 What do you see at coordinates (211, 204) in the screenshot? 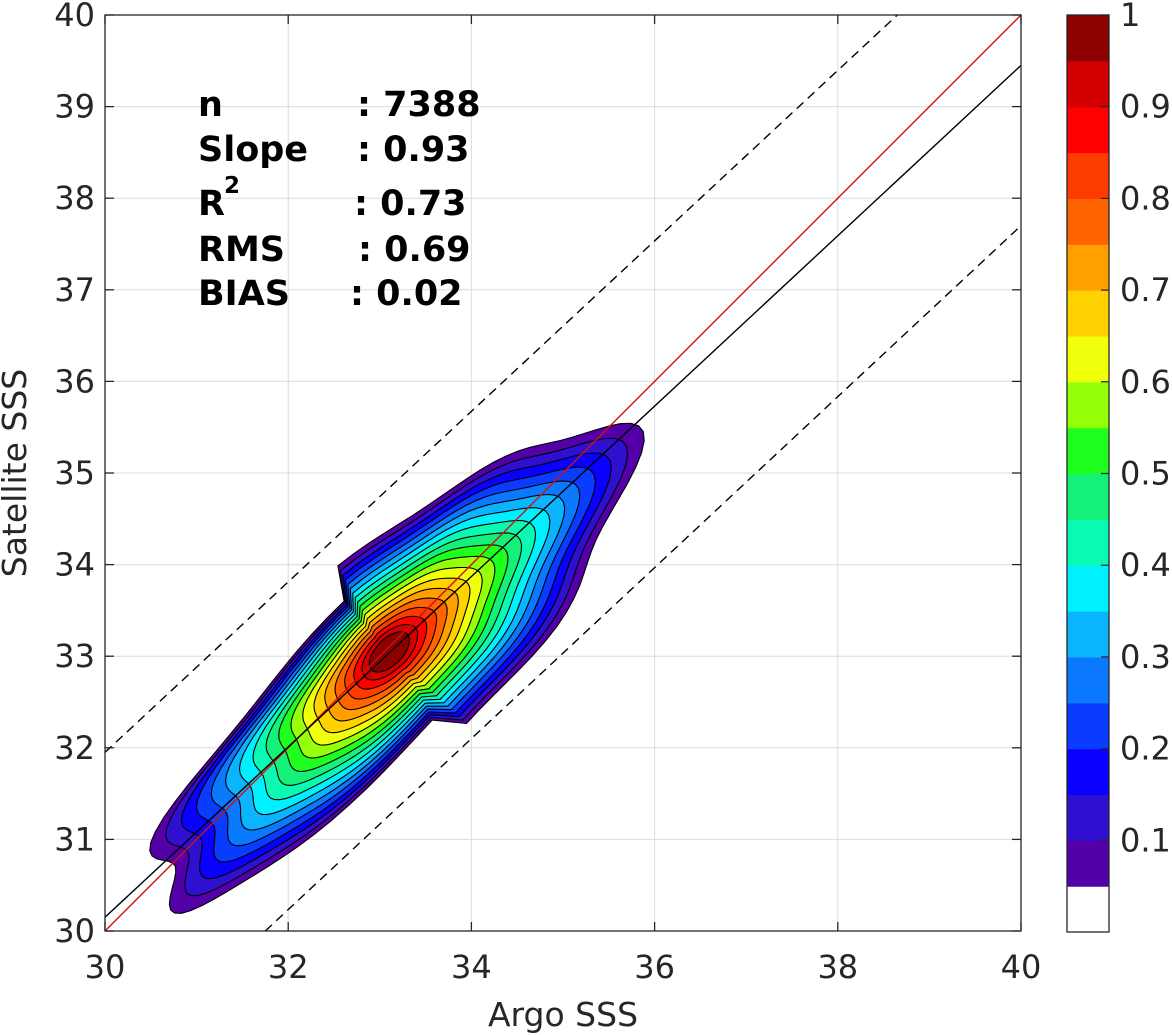
I see `stat-r2-label: R` at bounding box center [211, 204].